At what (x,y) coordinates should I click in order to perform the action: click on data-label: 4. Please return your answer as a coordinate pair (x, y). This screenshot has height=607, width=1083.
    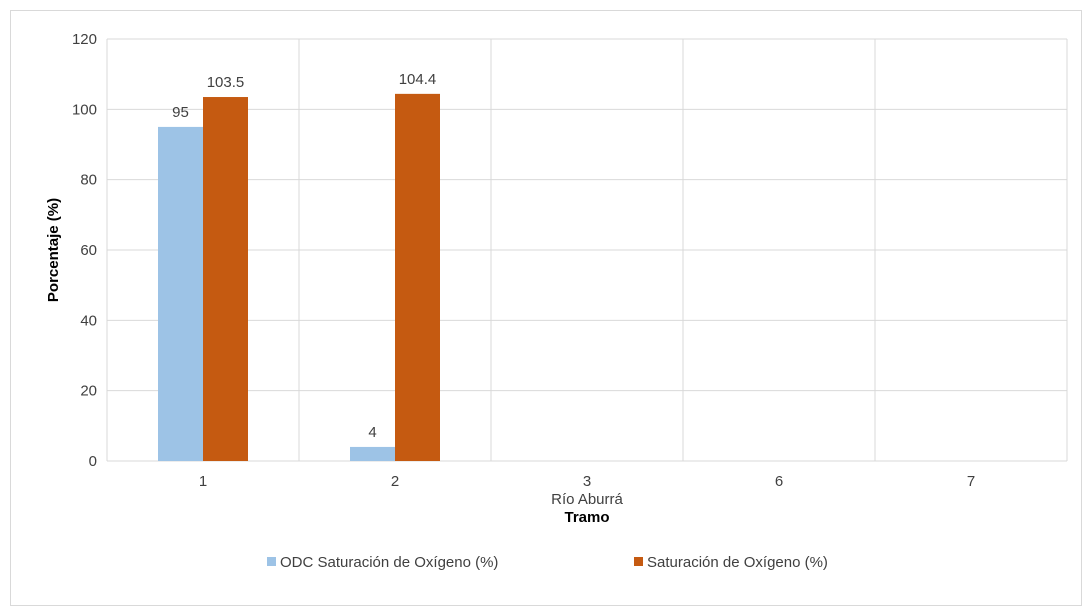
    Looking at the image, I should click on (372, 432).